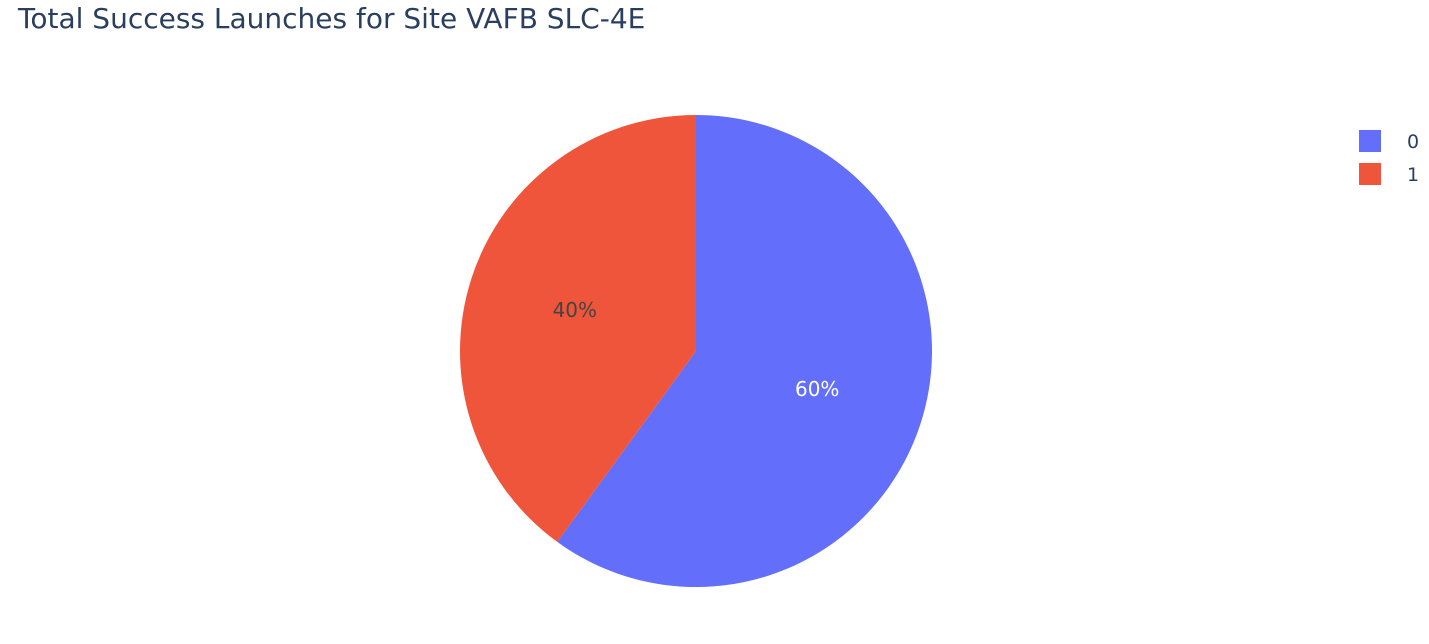 This screenshot has height=644, width=1429. I want to click on legend: 01, so click(1389, 158).